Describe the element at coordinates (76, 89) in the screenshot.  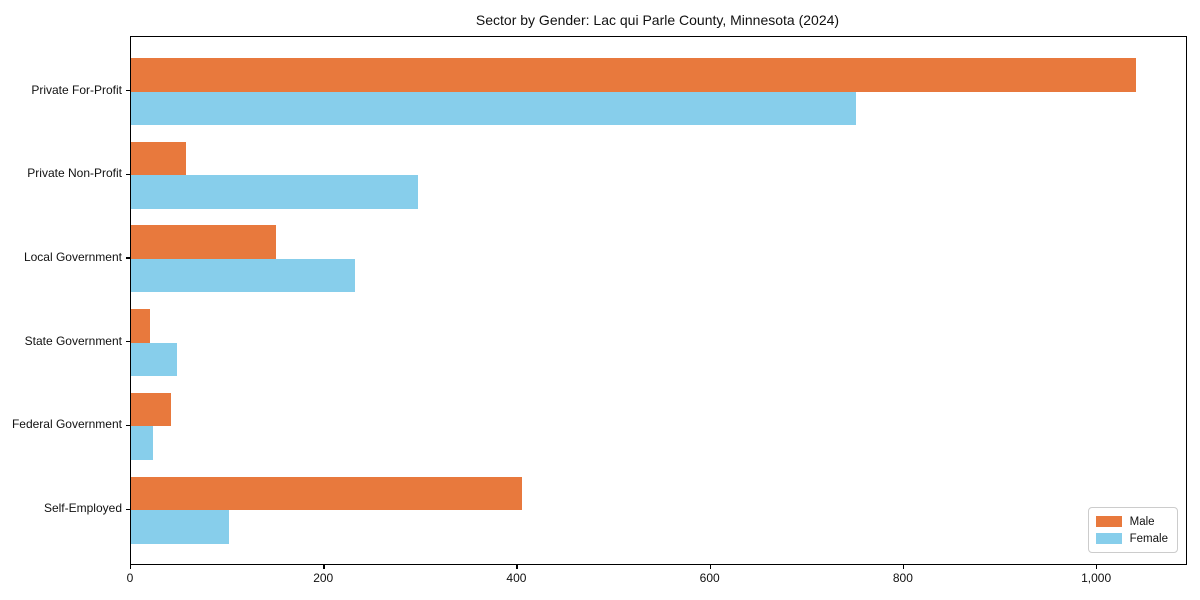
I see `y-axis-label-0: Private For-Profit` at that location.